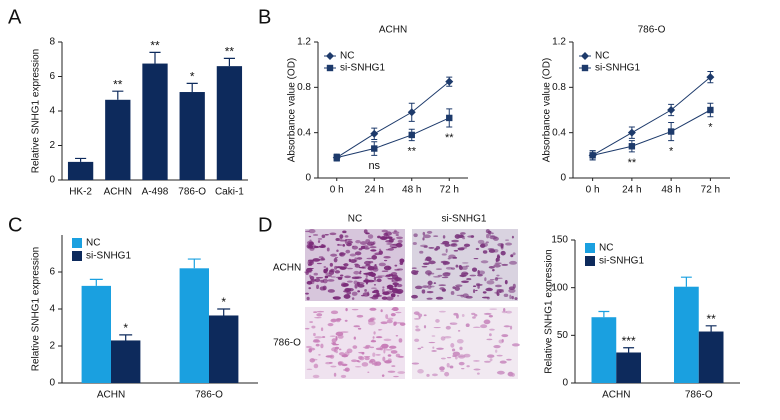 This screenshot has width=780, height=420. I want to click on x-tick-label: ACHN, so click(118, 192).